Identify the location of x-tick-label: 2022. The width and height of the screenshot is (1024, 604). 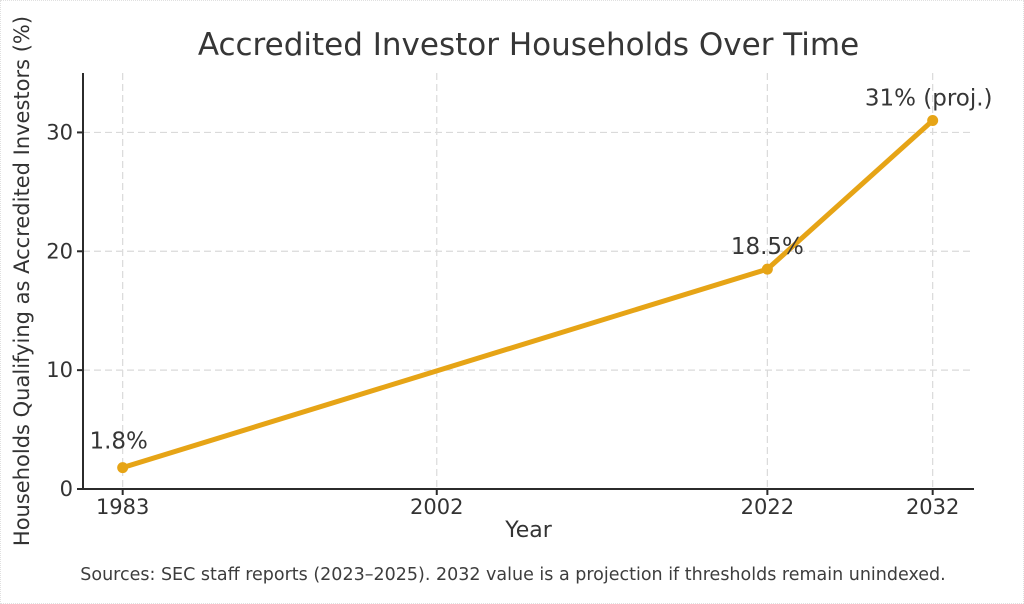
(767, 507).